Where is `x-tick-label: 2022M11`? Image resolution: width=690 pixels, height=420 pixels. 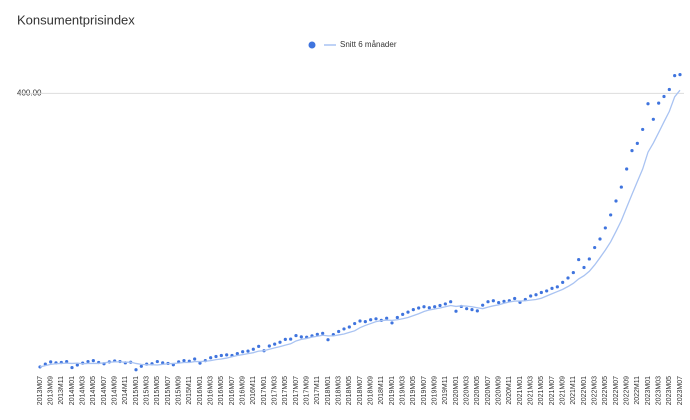
x-tick-label: 2022M11 is located at coordinates (637, 390).